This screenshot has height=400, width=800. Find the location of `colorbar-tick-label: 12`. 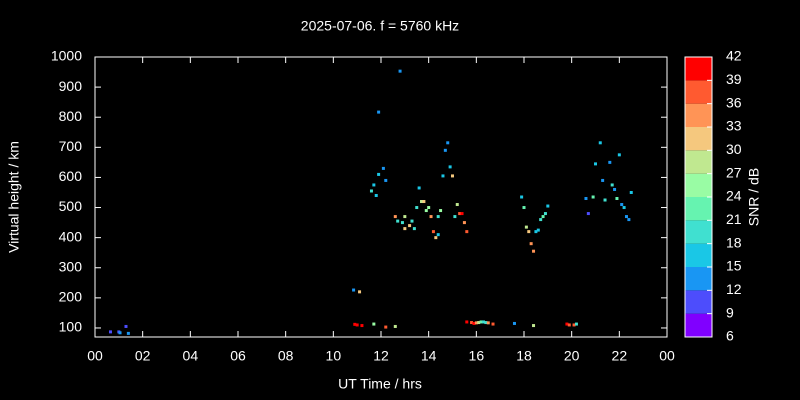

colorbar-tick-label: 12 is located at coordinates (734, 289).